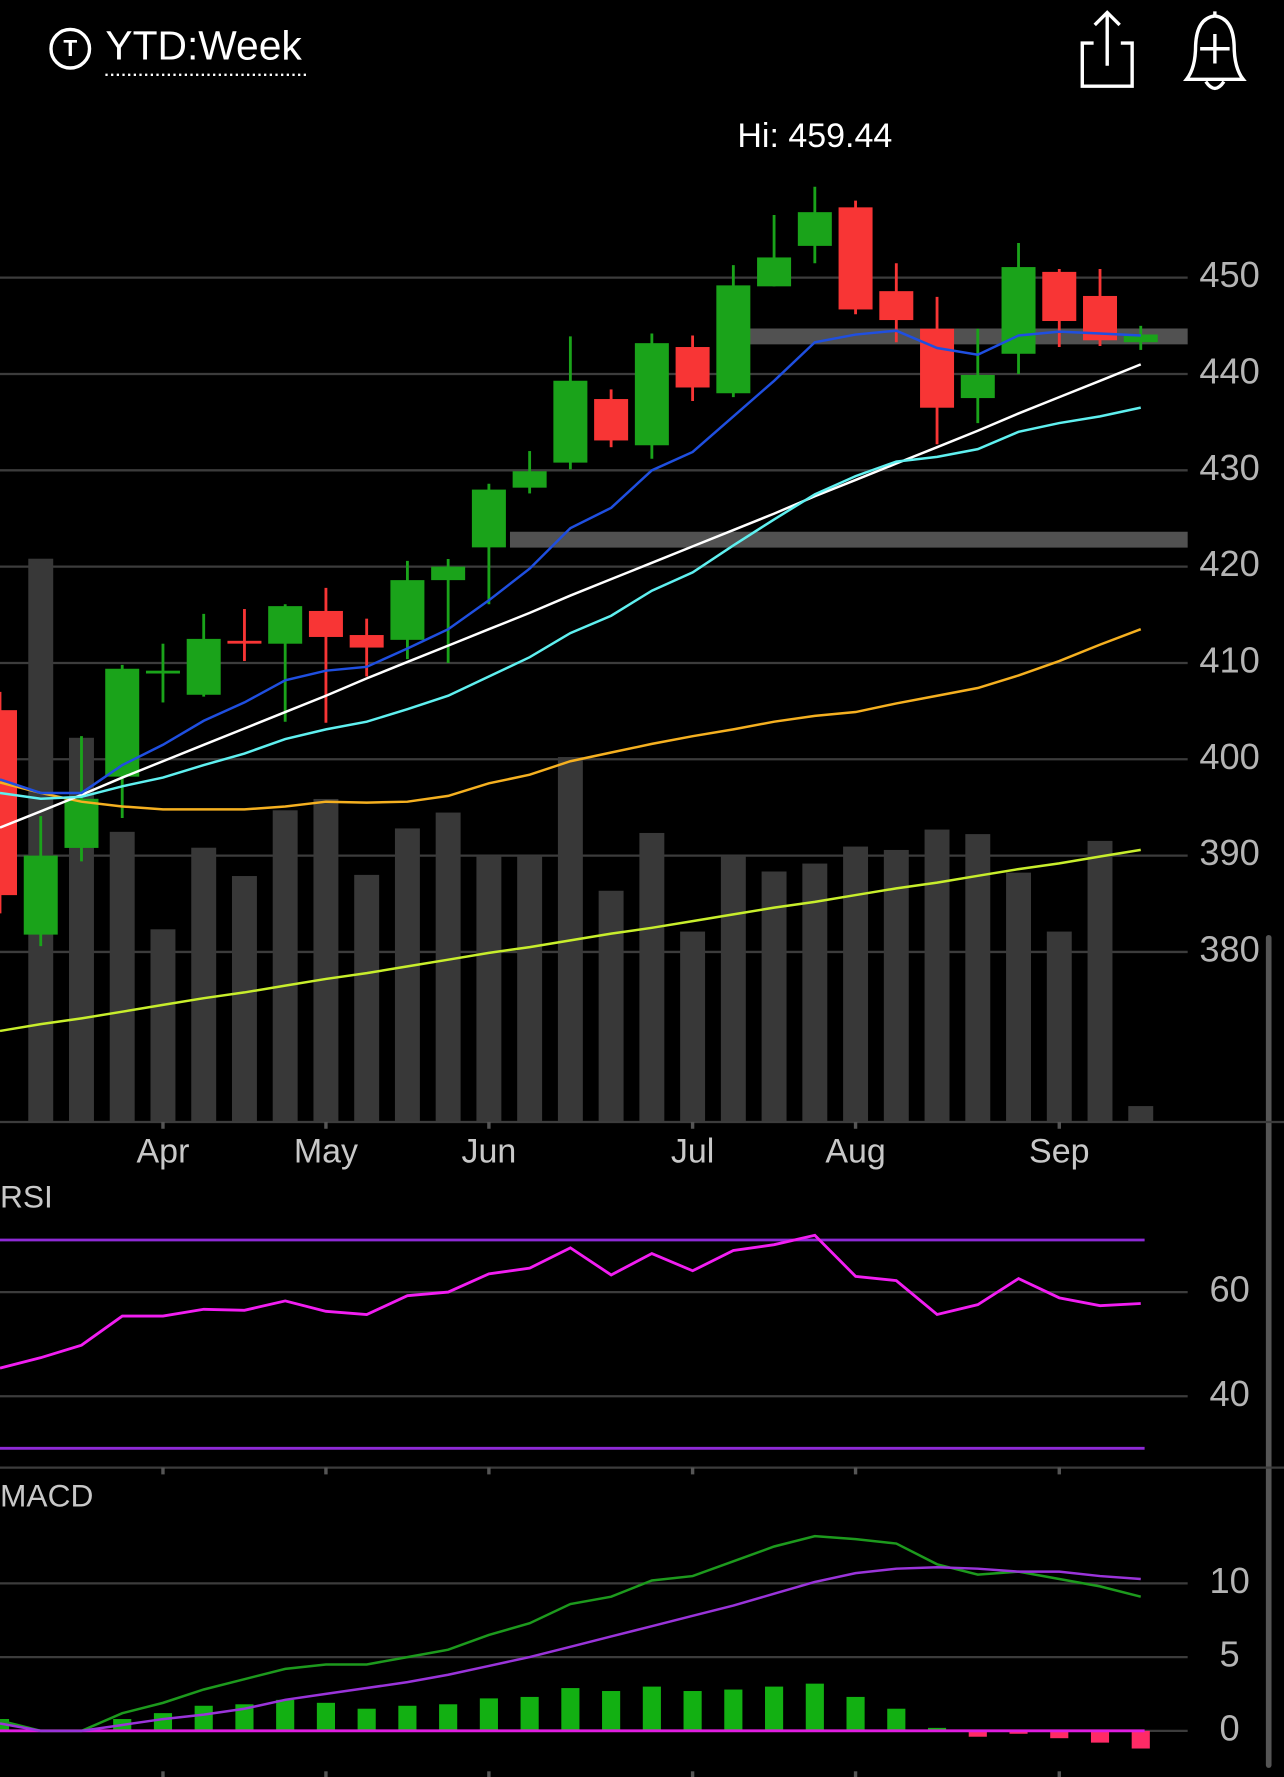 This screenshot has height=1777, width=1284. I want to click on share-button, so click(1107, 49).